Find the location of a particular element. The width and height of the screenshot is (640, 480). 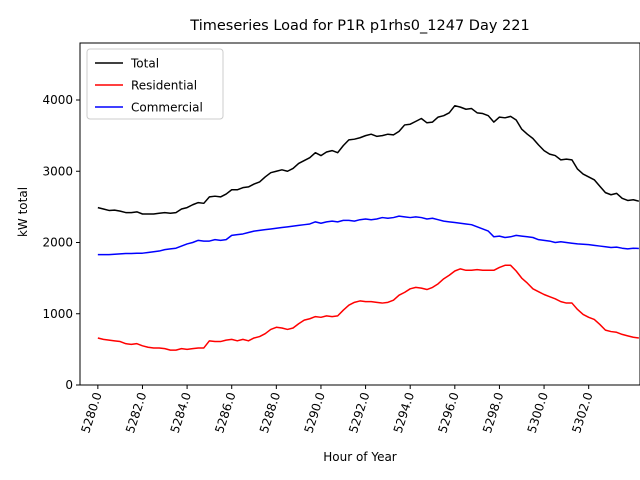

legend-label-residential: Residential is located at coordinates (164, 86).